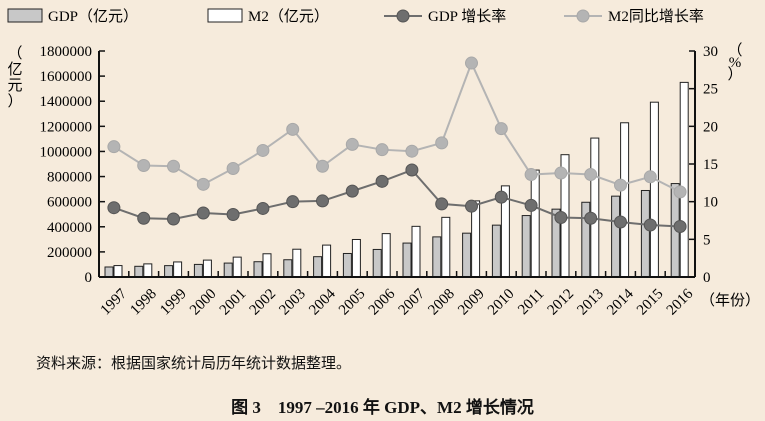  I want to click on x-tick-label: 2001, so click(233, 302).